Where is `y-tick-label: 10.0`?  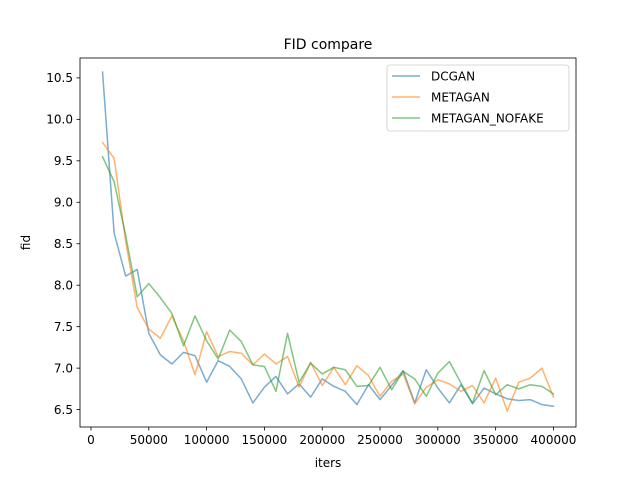 y-tick-label: 10.0 is located at coordinates (59, 120).